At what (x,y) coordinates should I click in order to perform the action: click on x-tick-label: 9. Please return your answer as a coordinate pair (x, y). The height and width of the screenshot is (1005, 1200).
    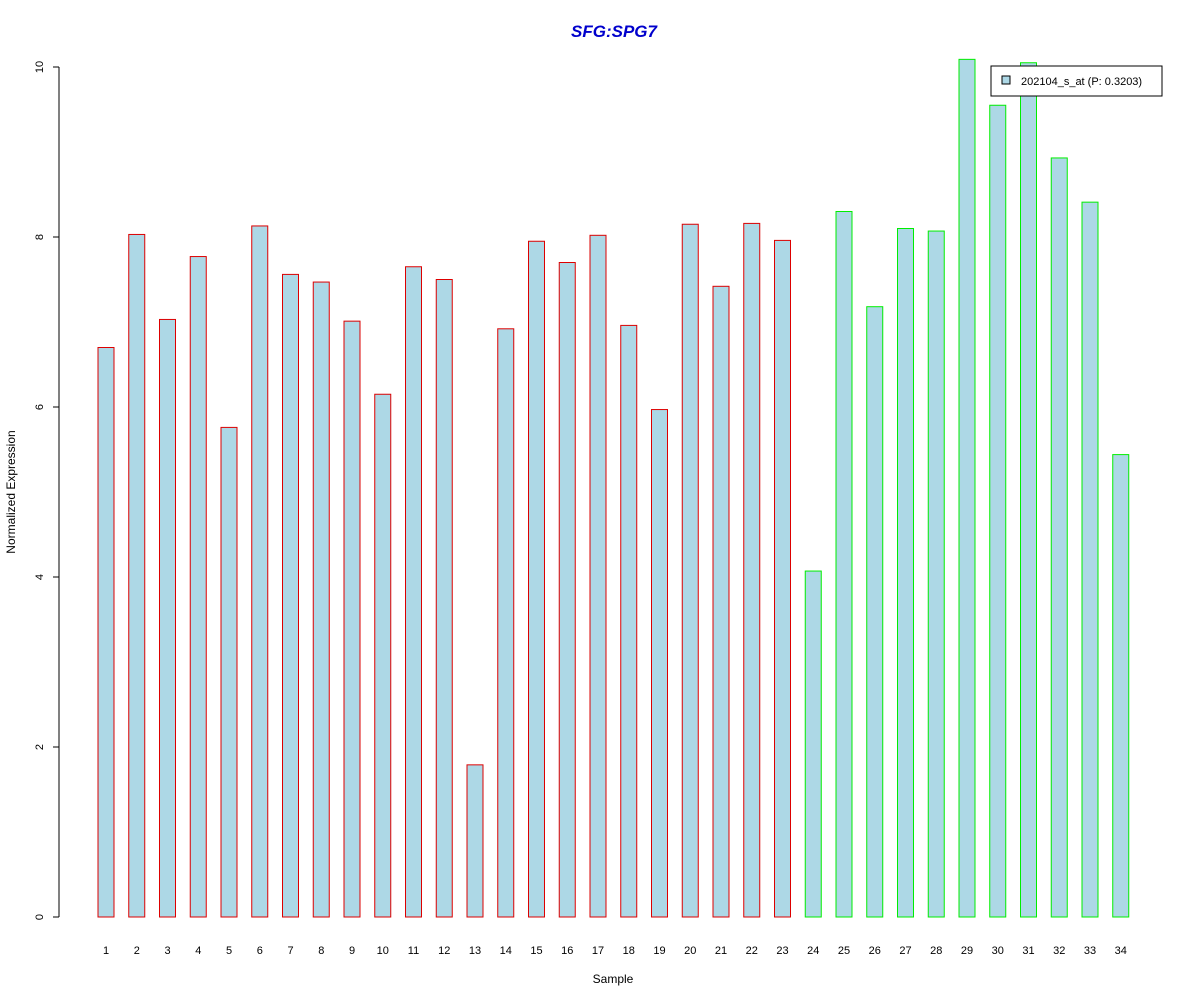
    Looking at the image, I should click on (352, 951).